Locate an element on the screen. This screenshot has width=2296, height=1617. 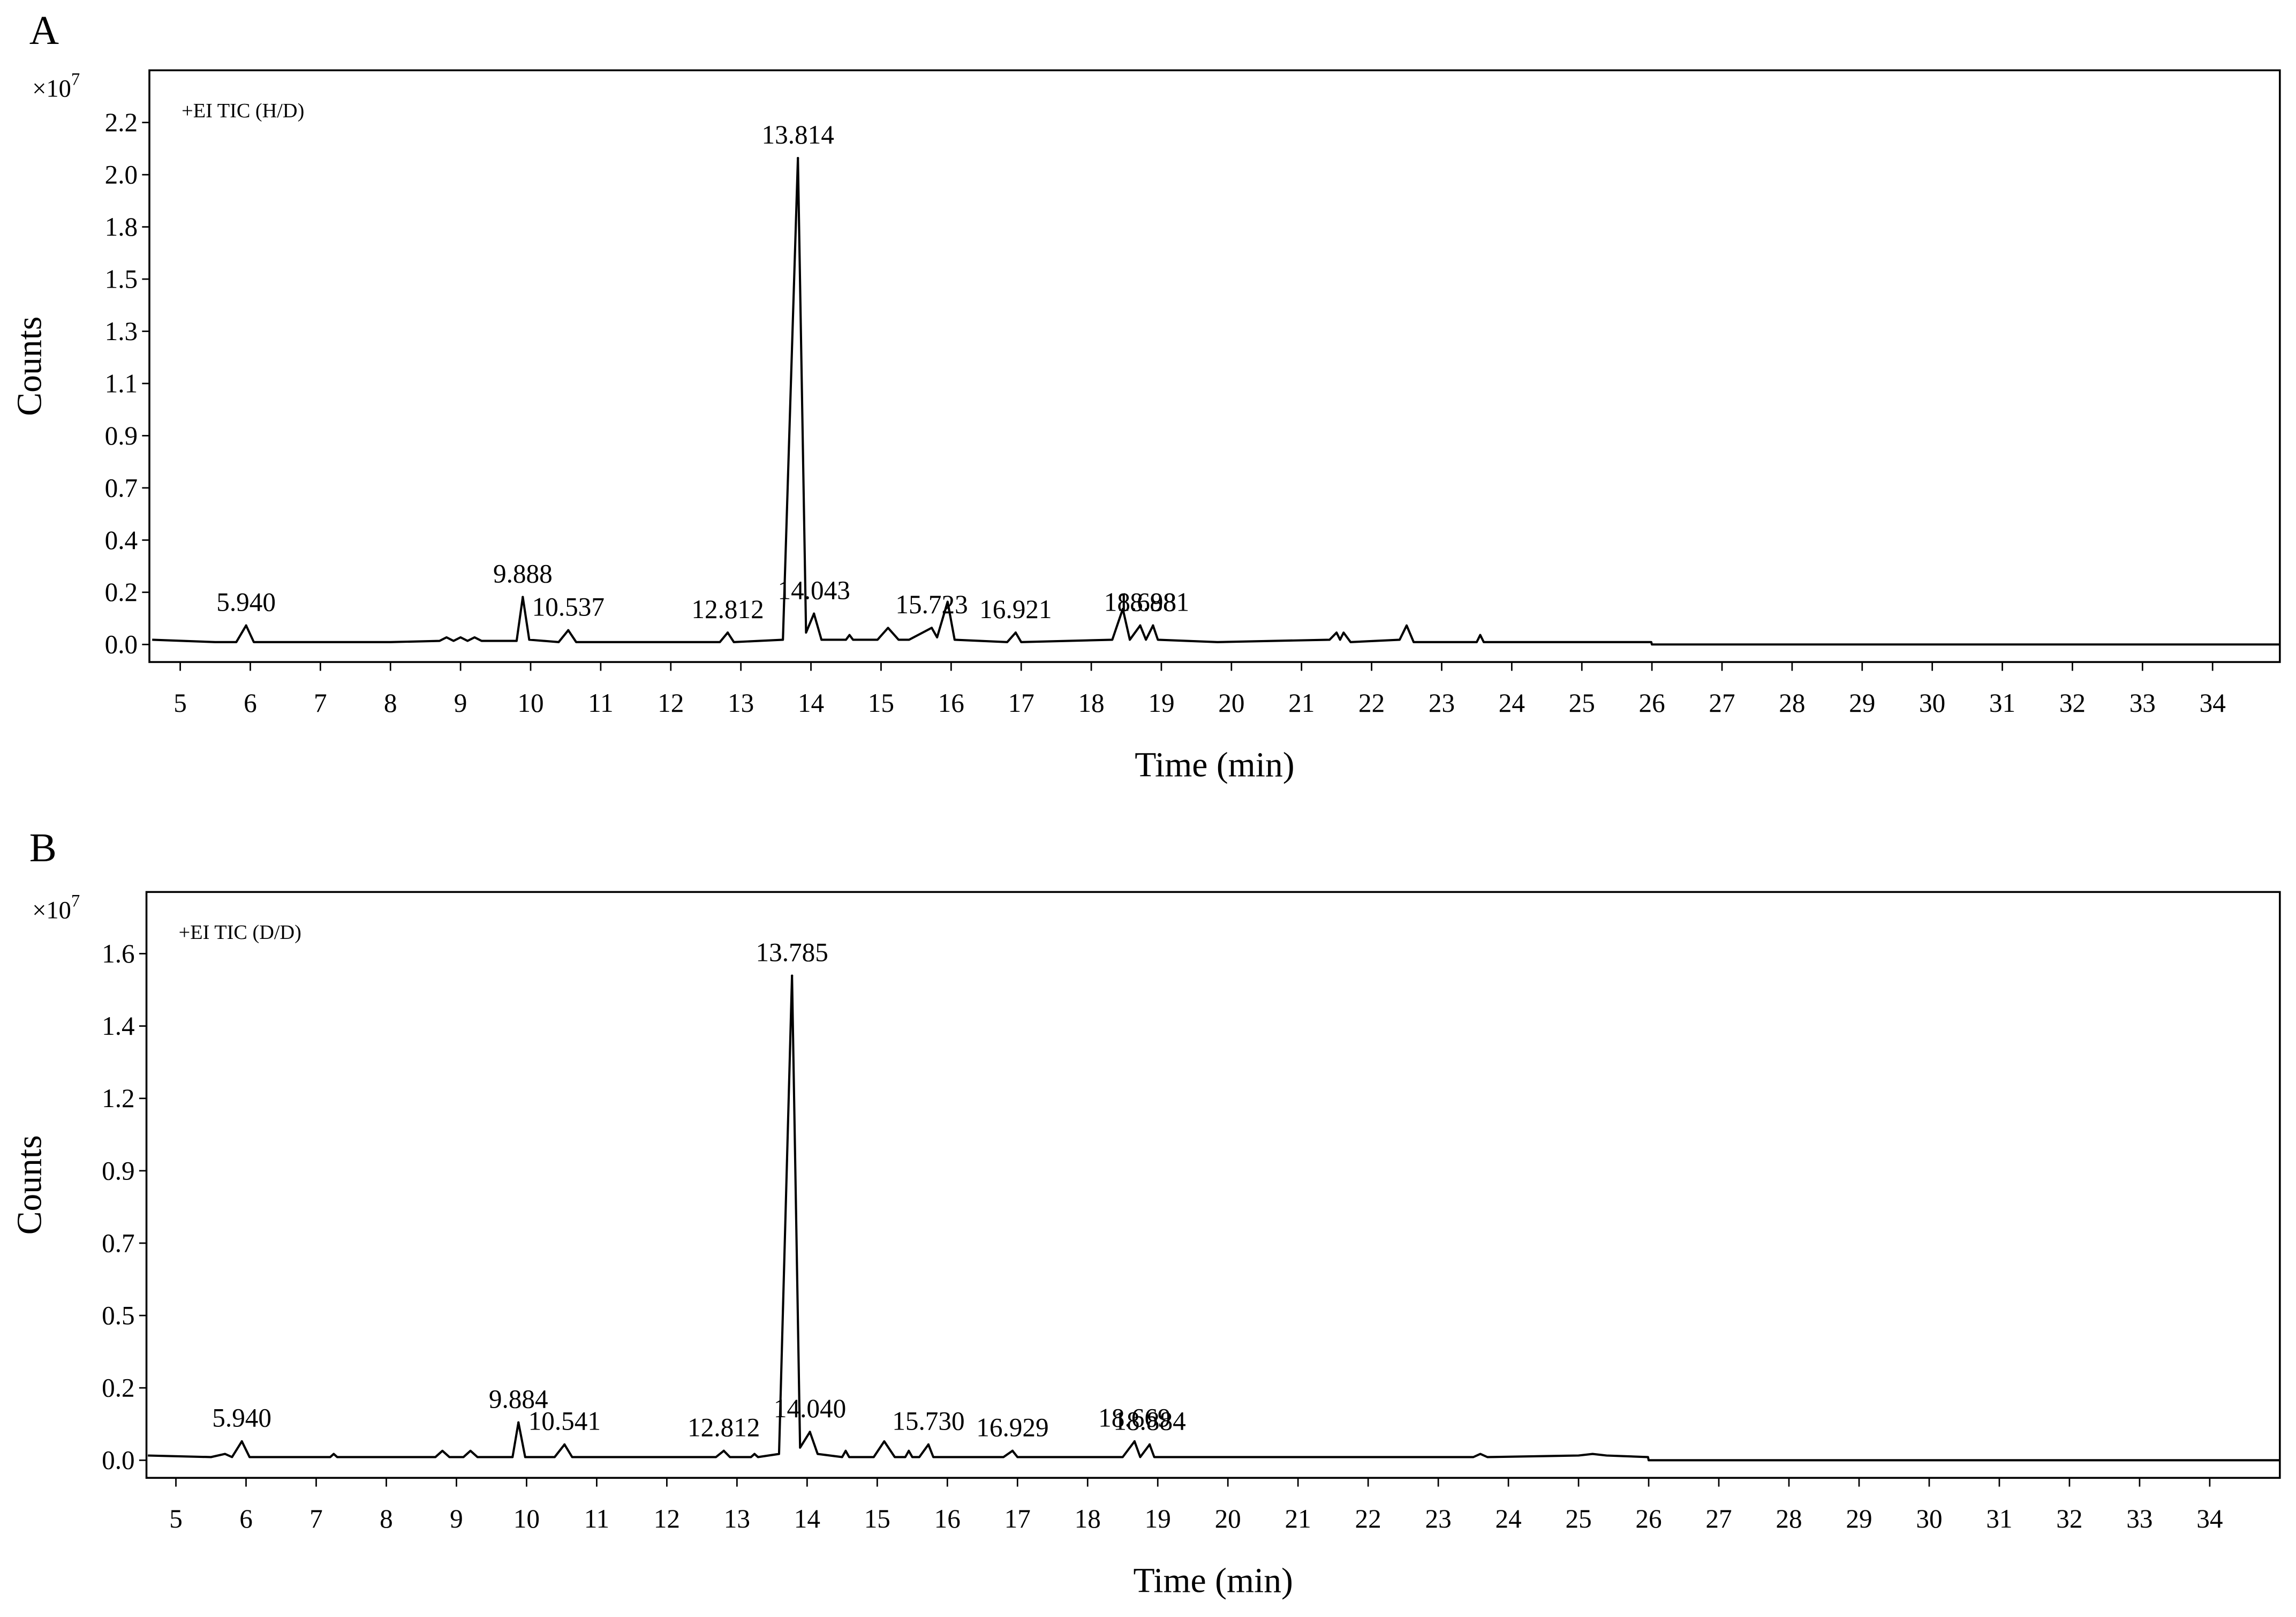
x-tick-label: 20 is located at coordinates (1228, 1518).